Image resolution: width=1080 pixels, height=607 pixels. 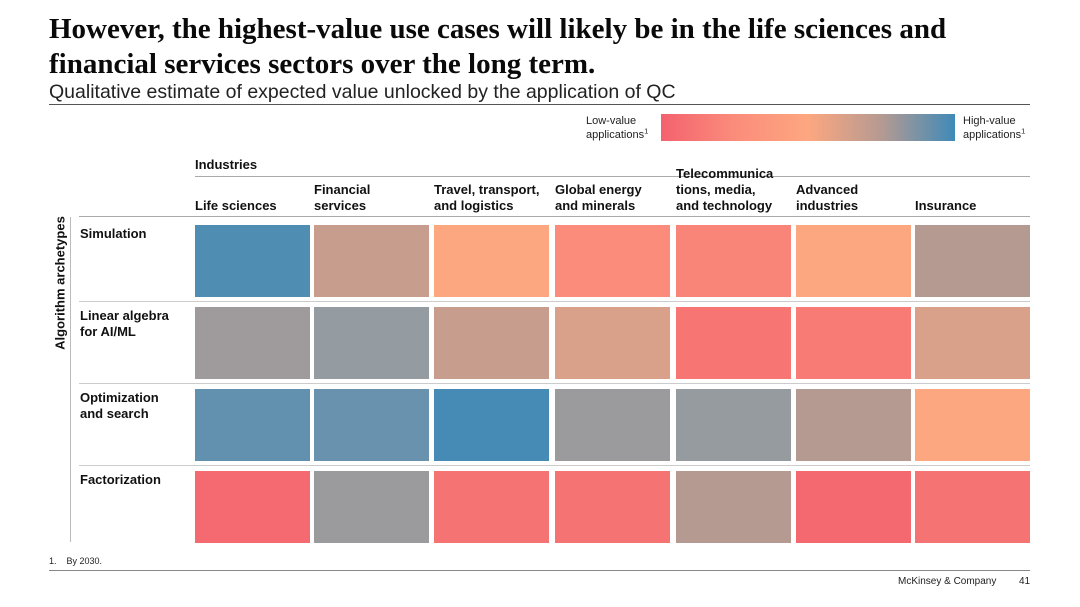 I want to click on column-header-6: Advanced industries, so click(x=855, y=198).